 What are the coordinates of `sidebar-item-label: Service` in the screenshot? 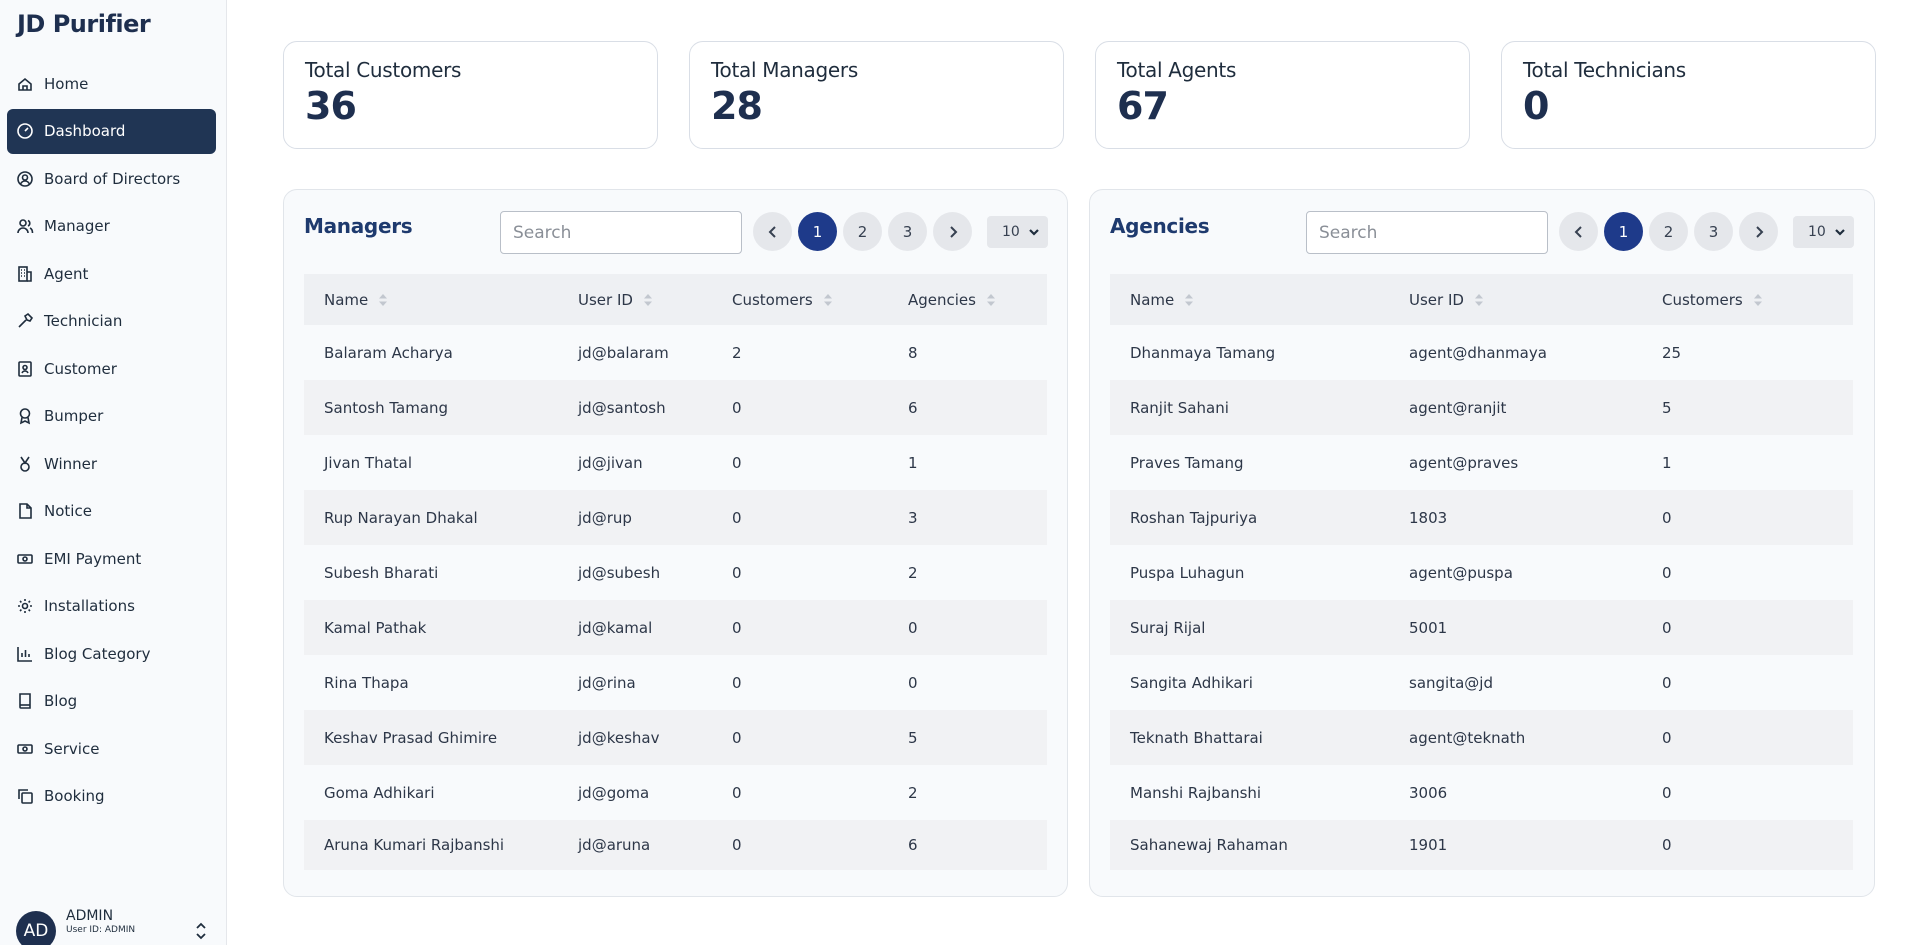 It's located at (72, 748).